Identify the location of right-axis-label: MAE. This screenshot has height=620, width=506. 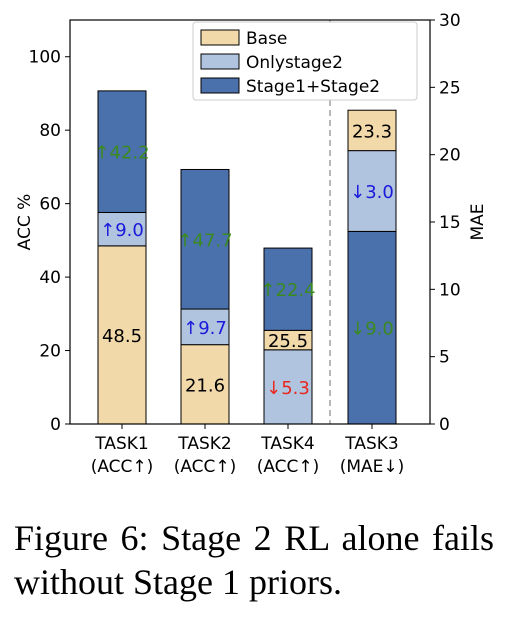
(478, 221).